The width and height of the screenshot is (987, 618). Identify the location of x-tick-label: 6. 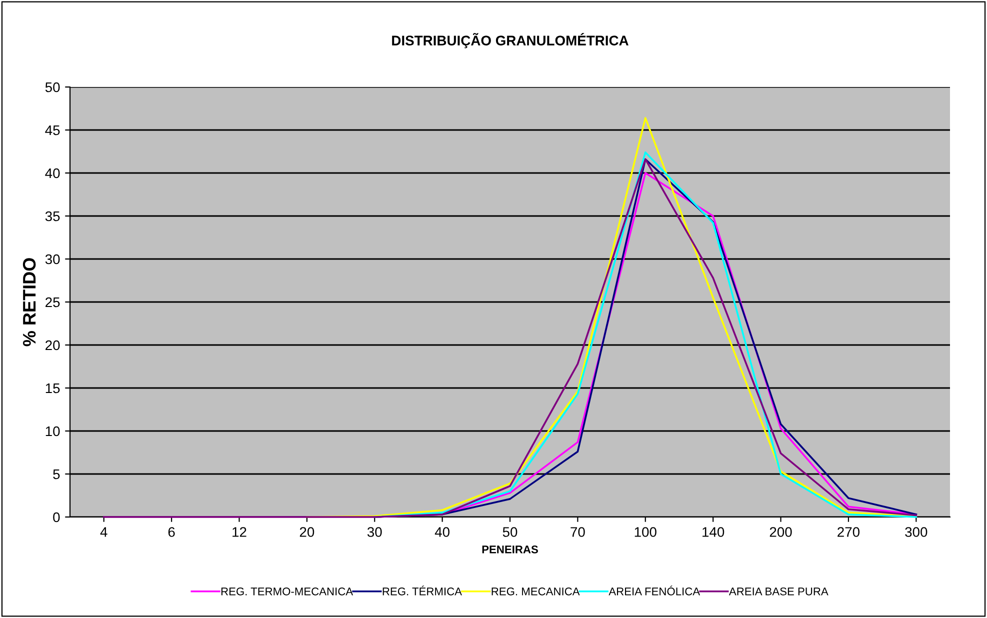
(171, 532).